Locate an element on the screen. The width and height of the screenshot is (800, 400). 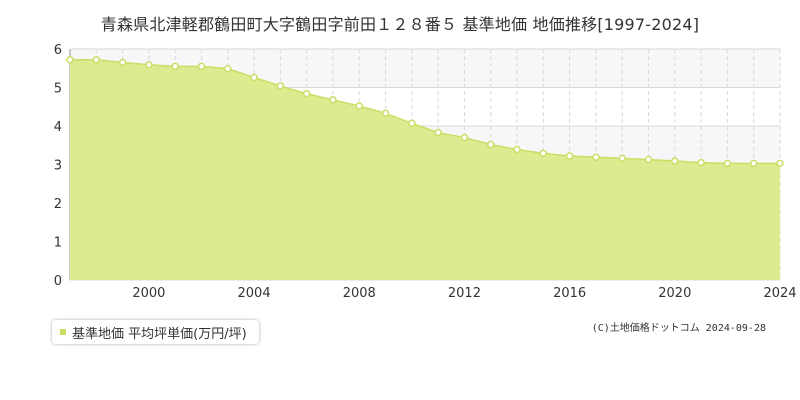
y-axis-ticks: 0 1 2 3 4 5 6 is located at coordinates (58, 166).